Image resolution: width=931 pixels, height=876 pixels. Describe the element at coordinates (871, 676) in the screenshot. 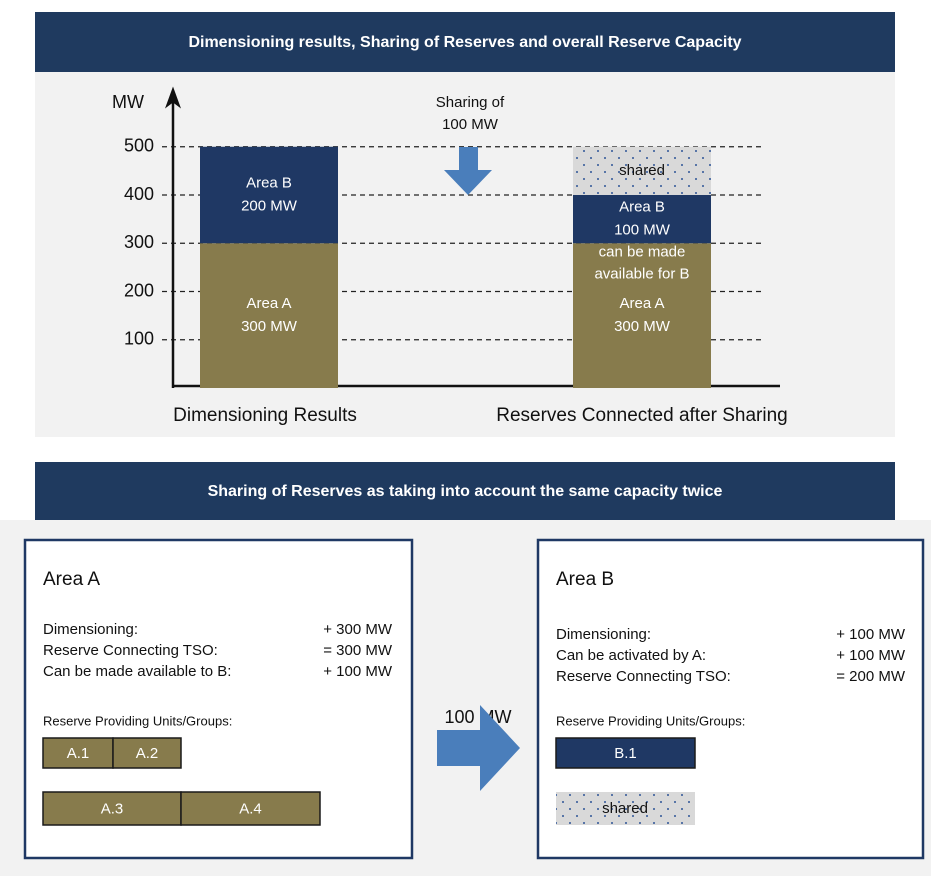

I see `row-value: = 200 MW` at that location.